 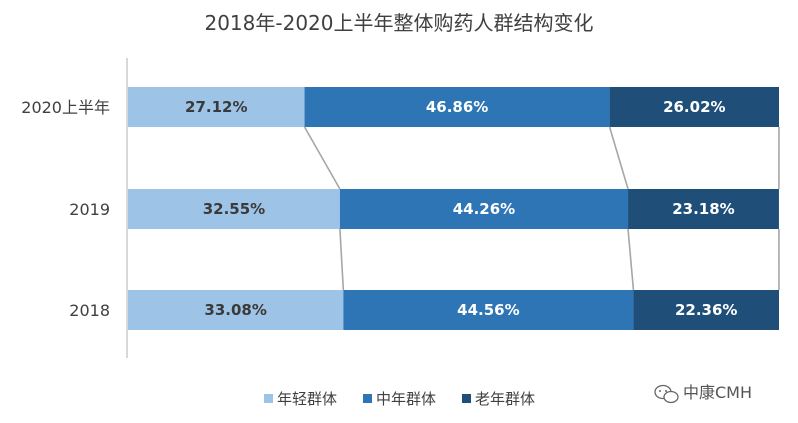 I want to click on y-tick-label: 2018, so click(x=89, y=310).